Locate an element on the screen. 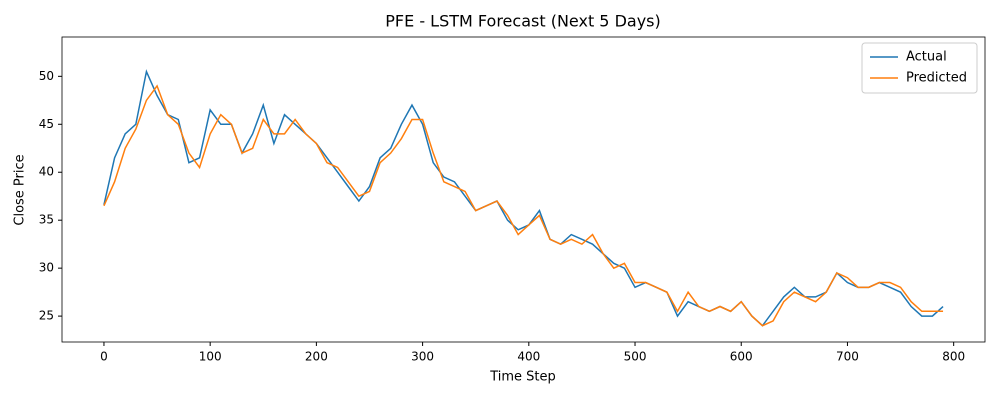 The height and width of the screenshot is (404, 1000). x-tick-label: 800 is located at coordinates (953, 357).